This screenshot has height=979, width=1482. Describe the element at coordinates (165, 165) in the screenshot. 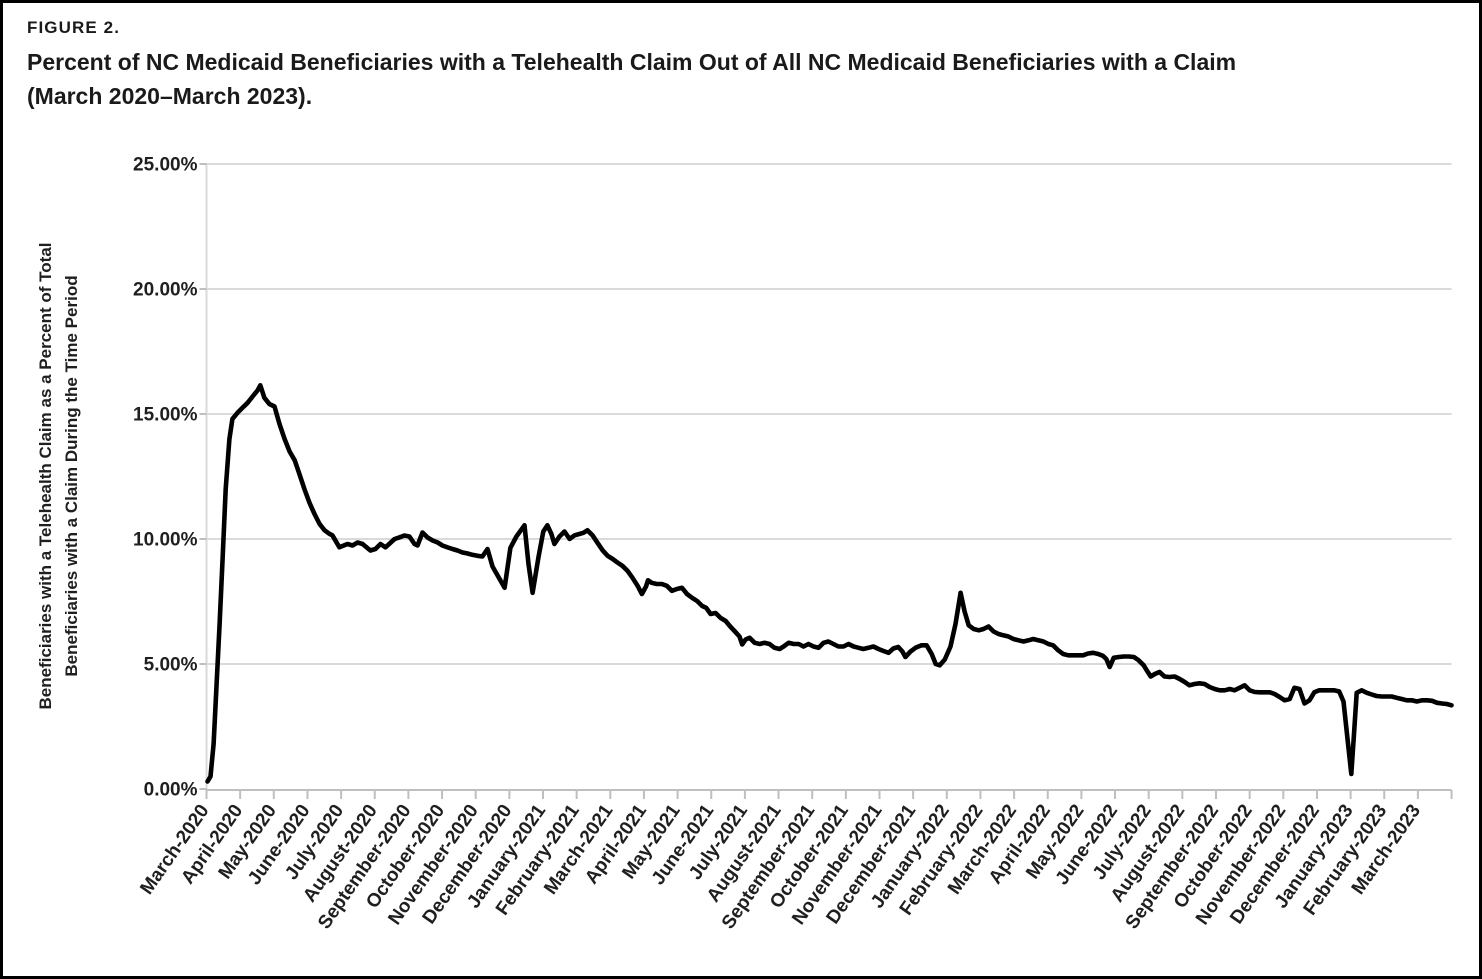

I see `y-axis-tick-label: 25.00%` at that location.